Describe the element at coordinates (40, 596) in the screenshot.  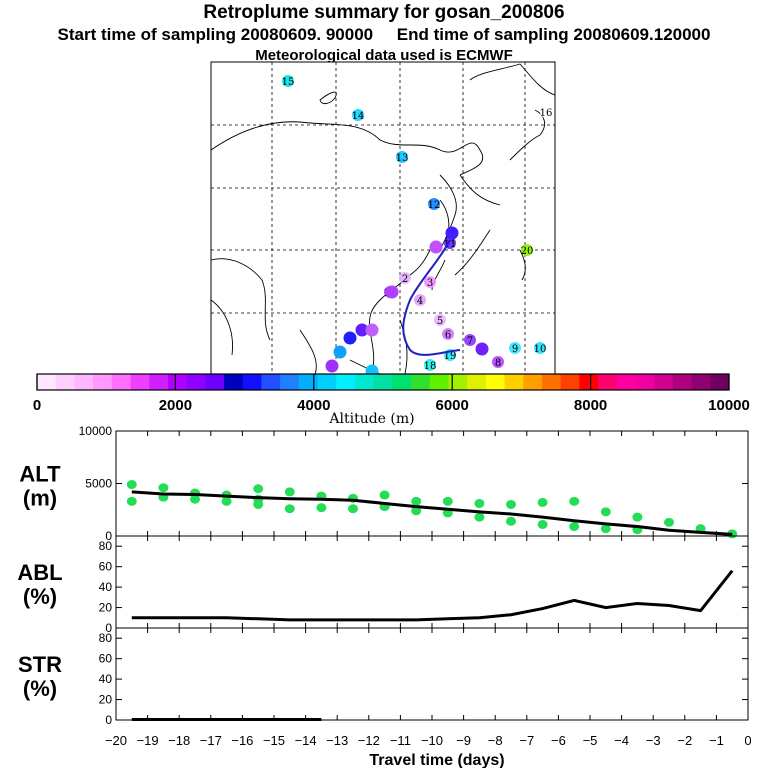
I see `panel-unit-abl: (%)` at that location.